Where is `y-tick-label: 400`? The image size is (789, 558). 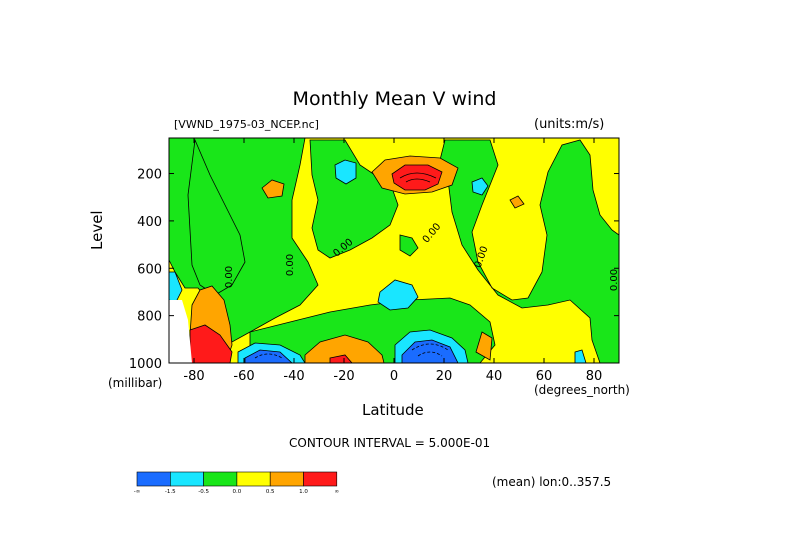 y-tick-label: 400 is located at coordinates (149, 222).